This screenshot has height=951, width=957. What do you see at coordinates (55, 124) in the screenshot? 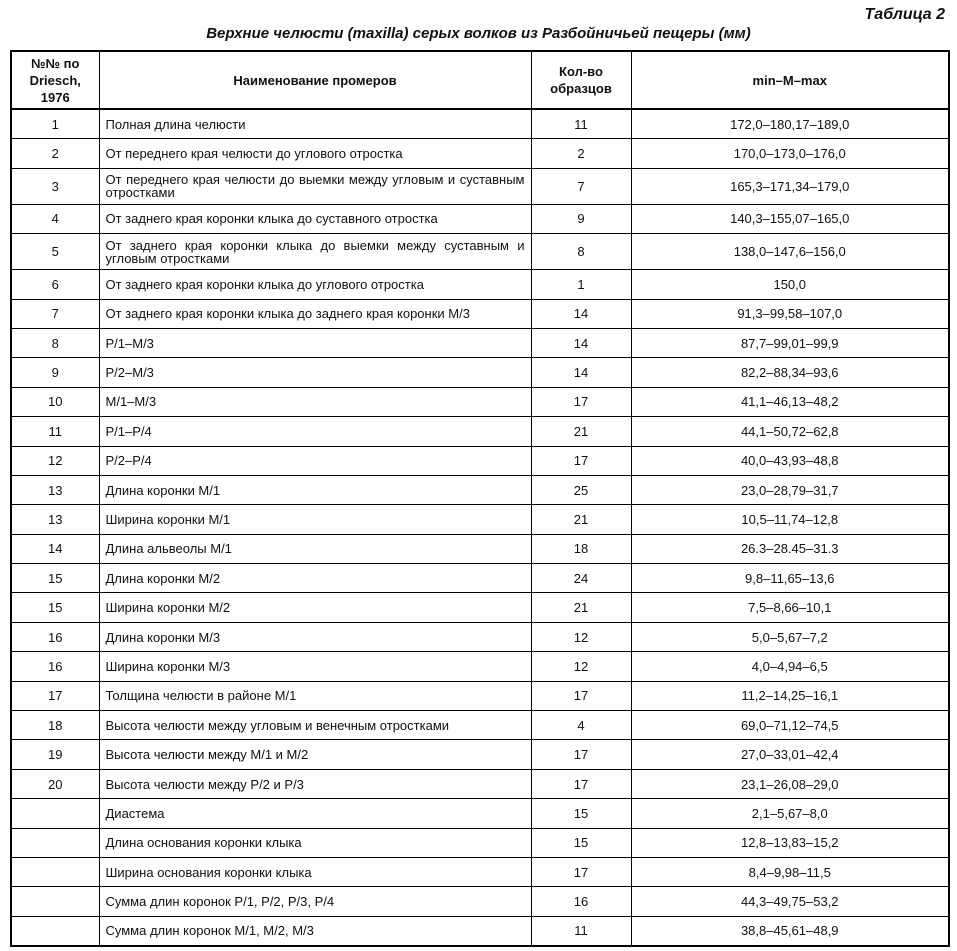
I see `driesch-no-cell: 1` at bounding box center [55, 124].